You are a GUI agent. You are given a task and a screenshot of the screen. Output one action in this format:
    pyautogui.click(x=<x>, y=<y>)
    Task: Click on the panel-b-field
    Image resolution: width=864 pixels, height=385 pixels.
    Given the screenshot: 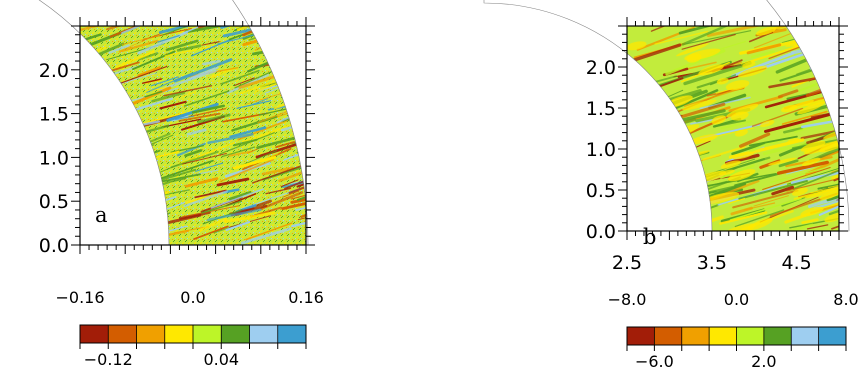 What is the action you would take?
    pyautogui.click(x=733, y=128)
    